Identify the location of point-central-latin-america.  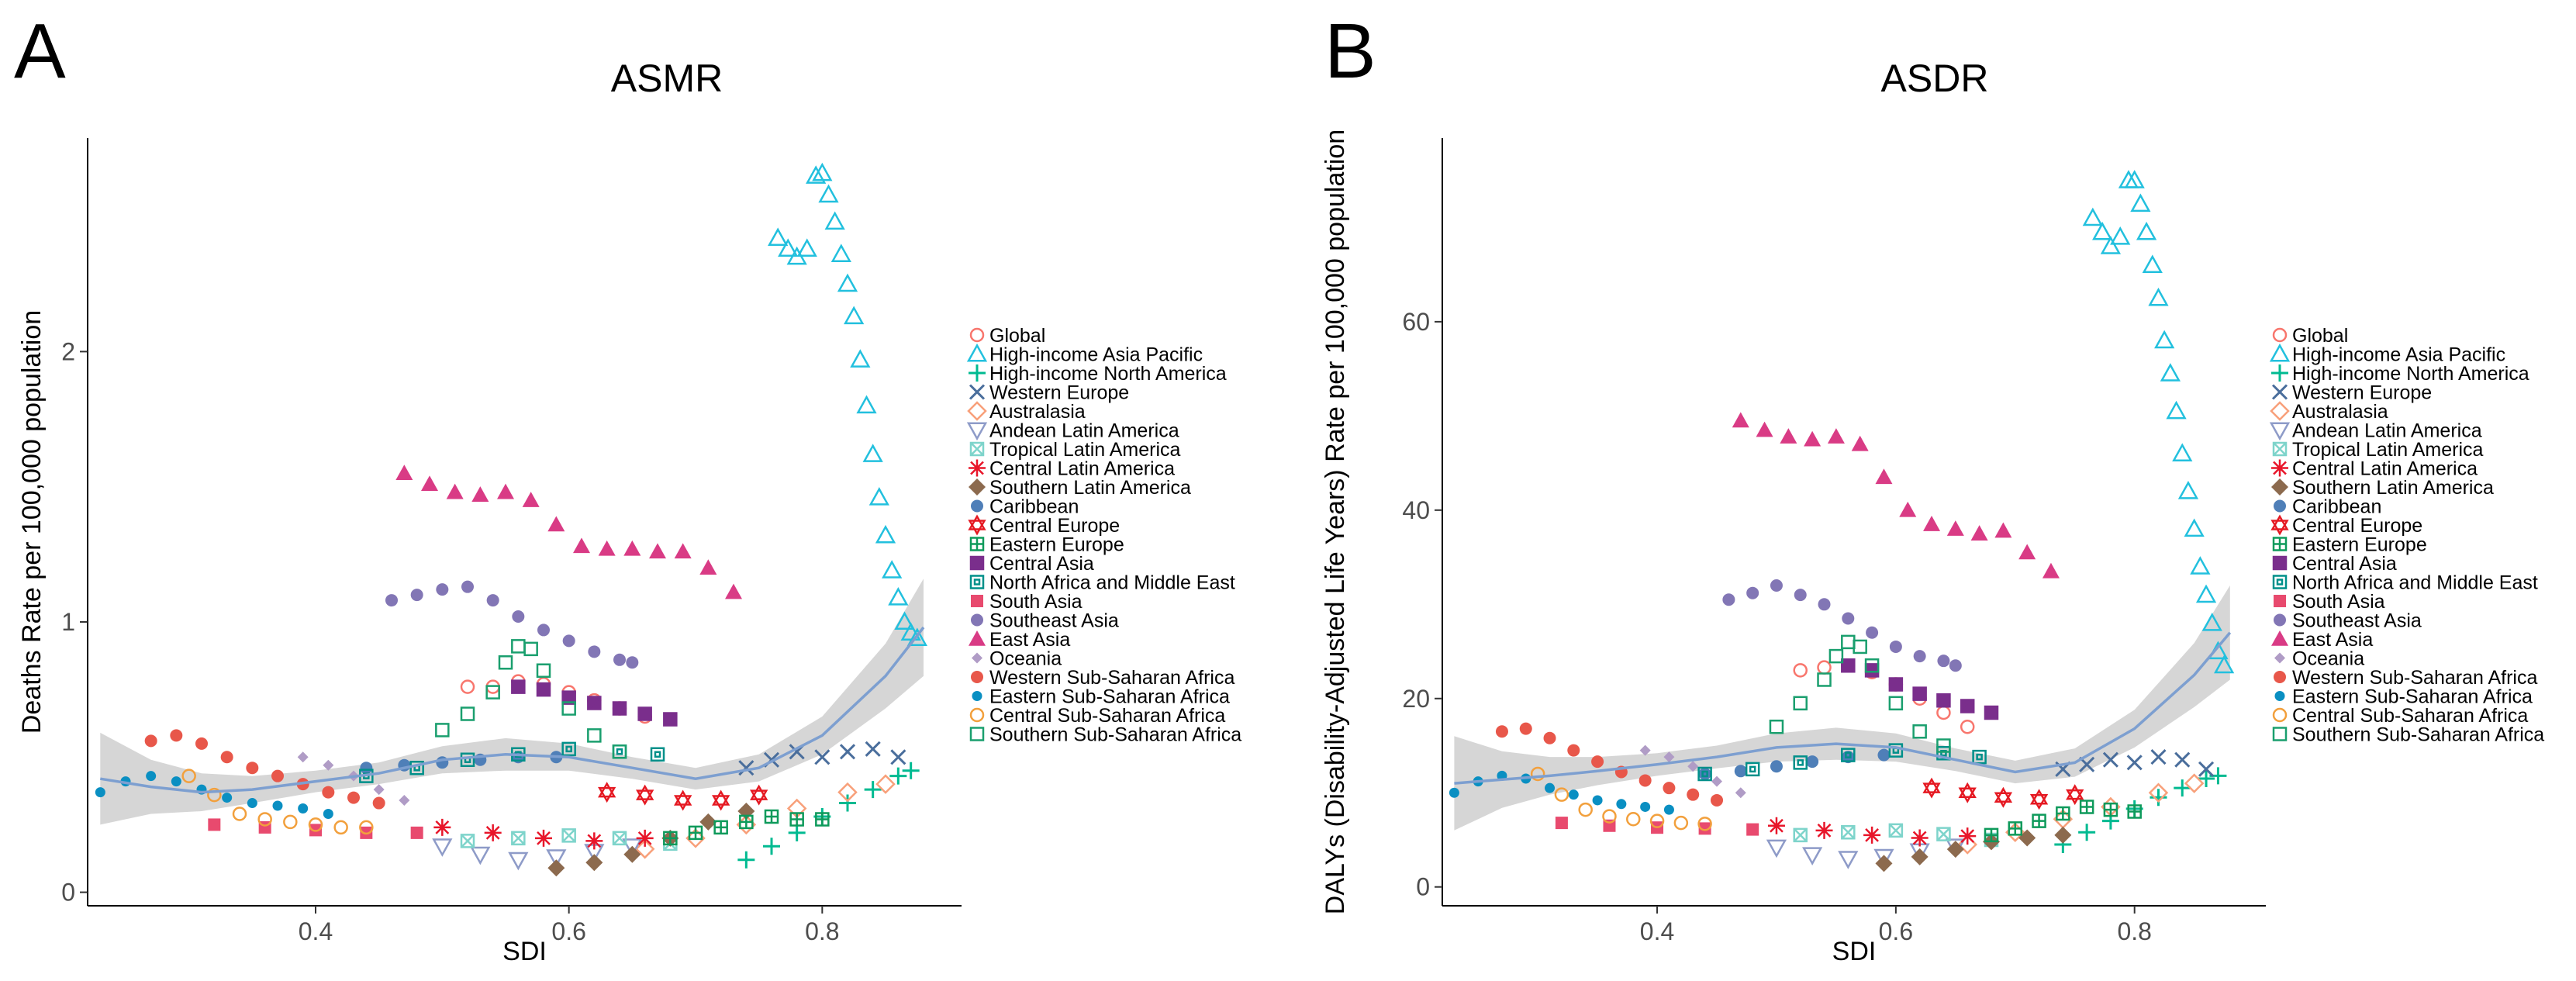
(543, 838).